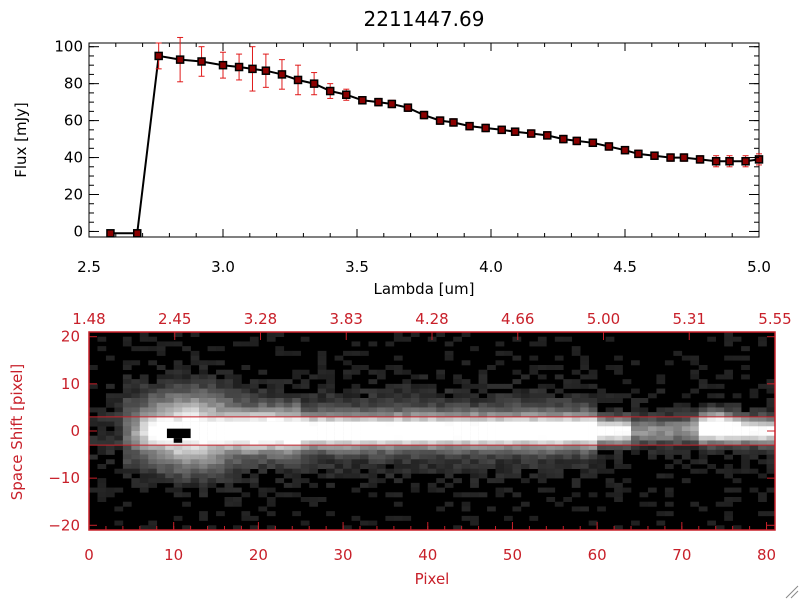 The height and width of the screenshot is (600, 800). What do you see at coordinates (792, 592) in the screenshot?
I see `resize-grip-icon` at bounding box center [792, 592].